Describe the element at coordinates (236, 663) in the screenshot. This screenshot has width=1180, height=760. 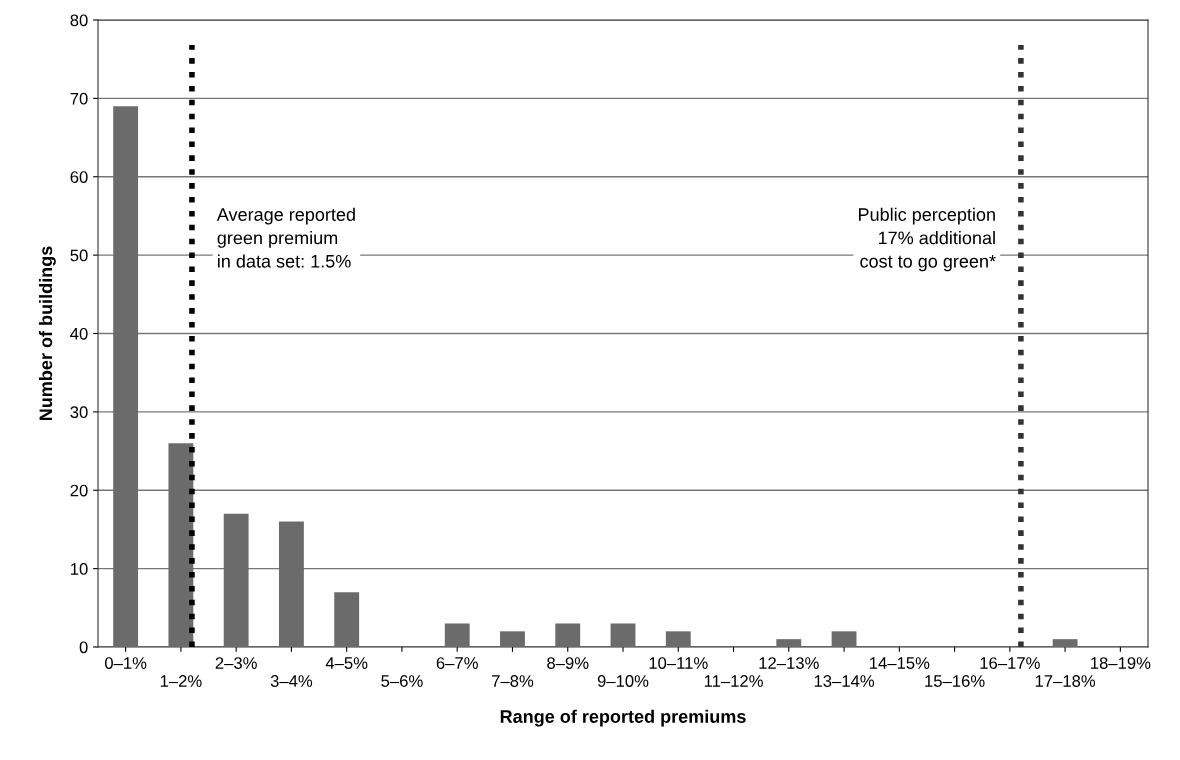
I see `x-tick-label: 2–3%` at that location.